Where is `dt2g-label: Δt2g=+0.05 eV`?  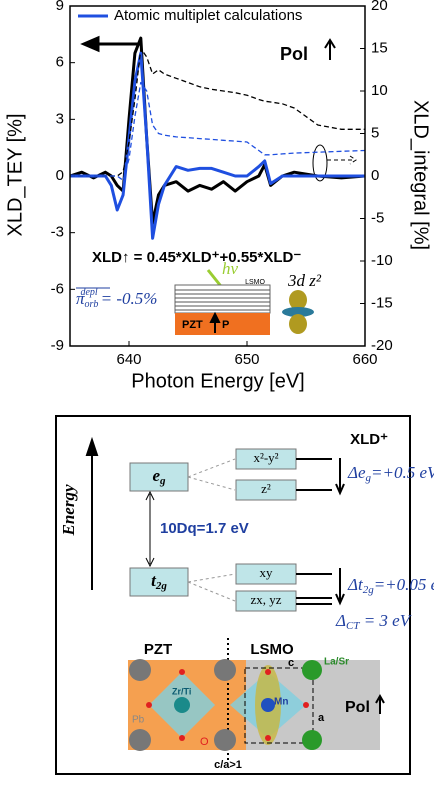
dt2g-label: Δt2g=+0.05 eV is located at coordinates (390, 585).